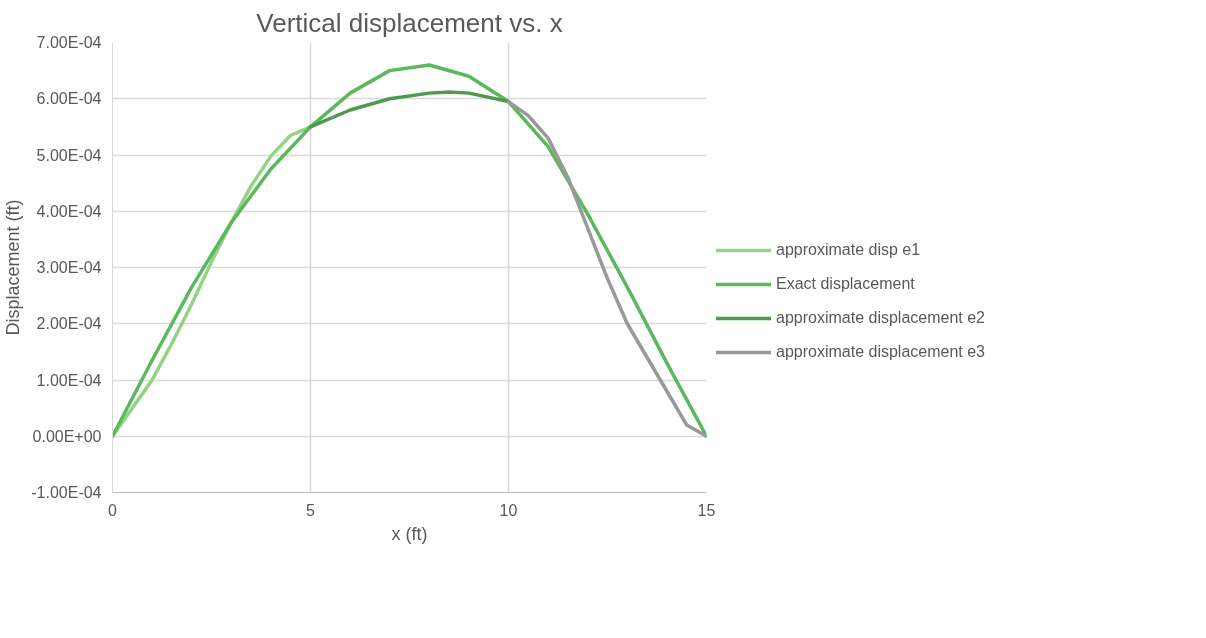 This screenshot has width=1206, height=638. I want to click on x-tick-label: 5, so click(311, 510).